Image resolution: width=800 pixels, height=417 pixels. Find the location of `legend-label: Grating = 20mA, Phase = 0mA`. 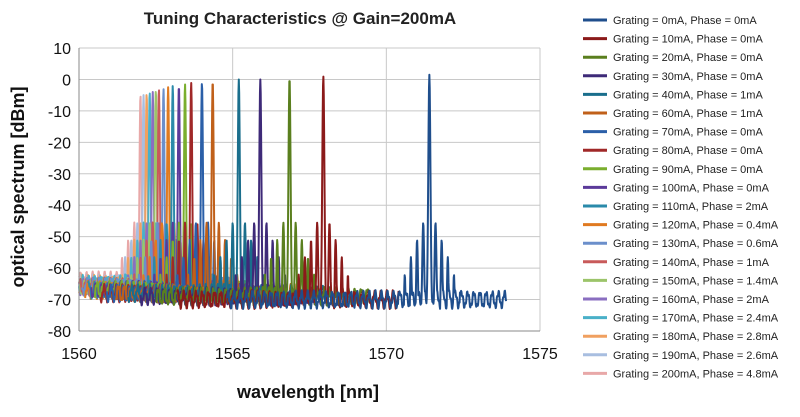

legend-label: Grating = 20mA, Phase = 0mA is located at coordinates (688, 58).